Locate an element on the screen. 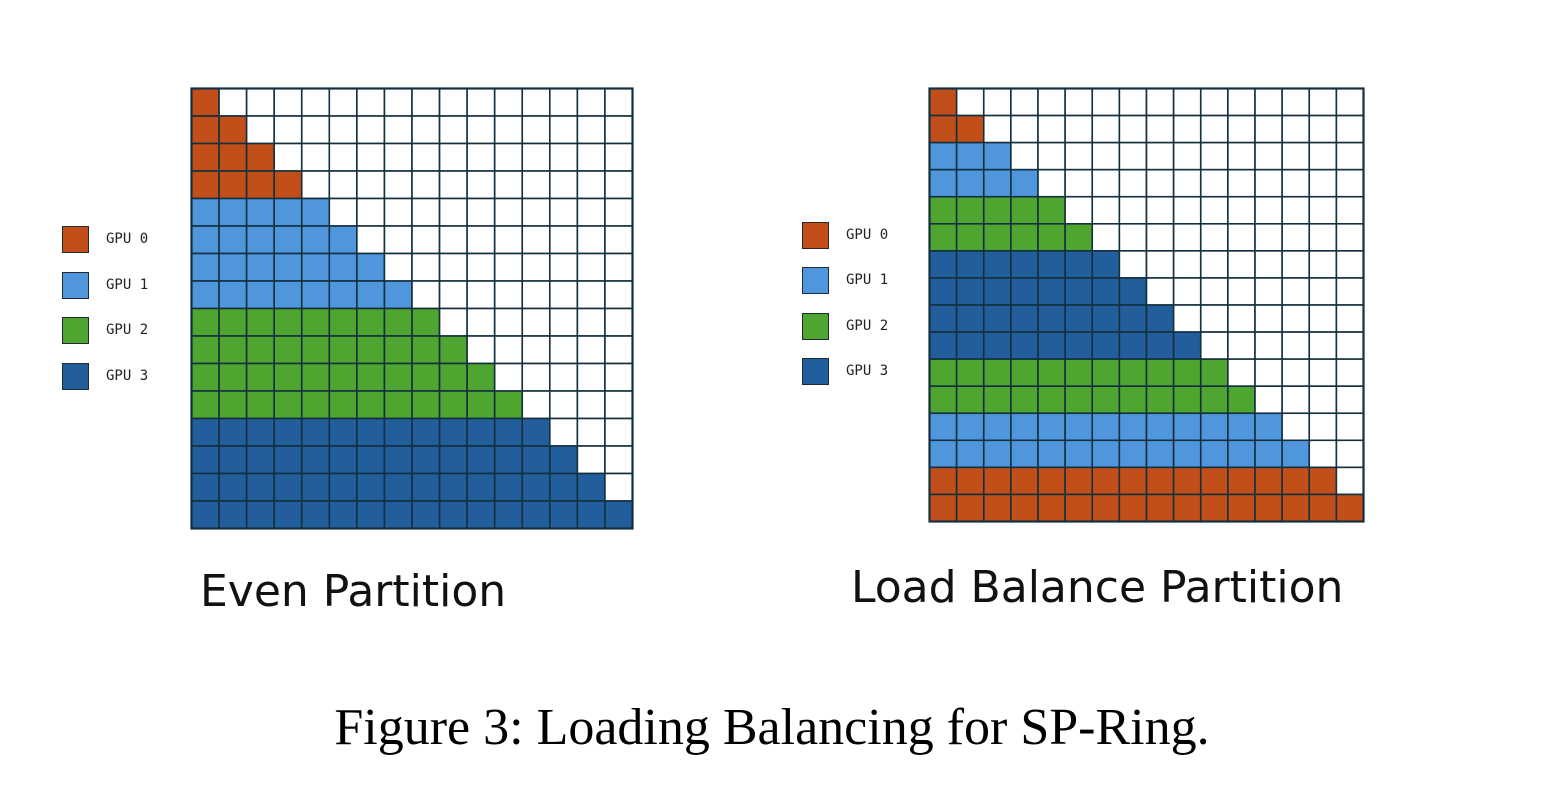  figure-caption: Figure 3: Loading Balancing for SP-Ring. is located at coordinates (772, 727).